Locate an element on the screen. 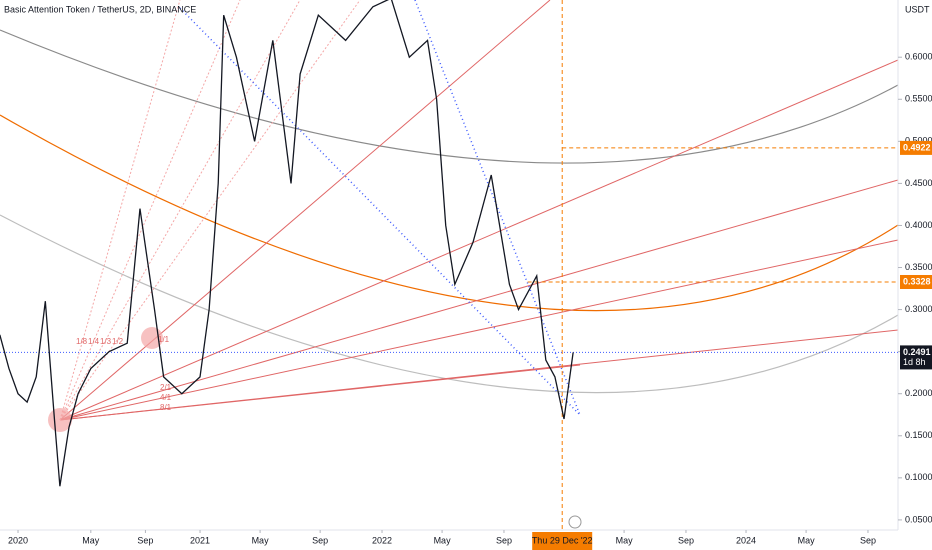  alert-icon is located at coordinates (575, 522).